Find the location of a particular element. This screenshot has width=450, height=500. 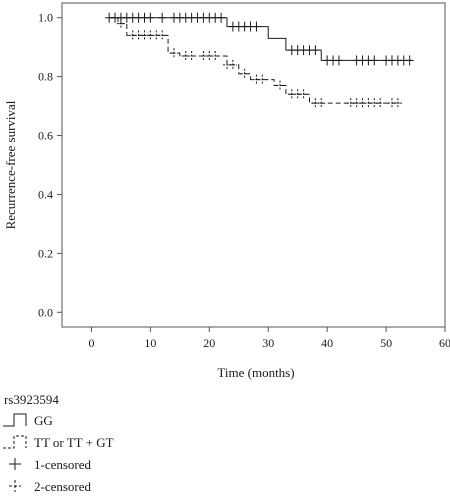

legend-label-censored-2: 2-censored is located at coordinates (63, 486).